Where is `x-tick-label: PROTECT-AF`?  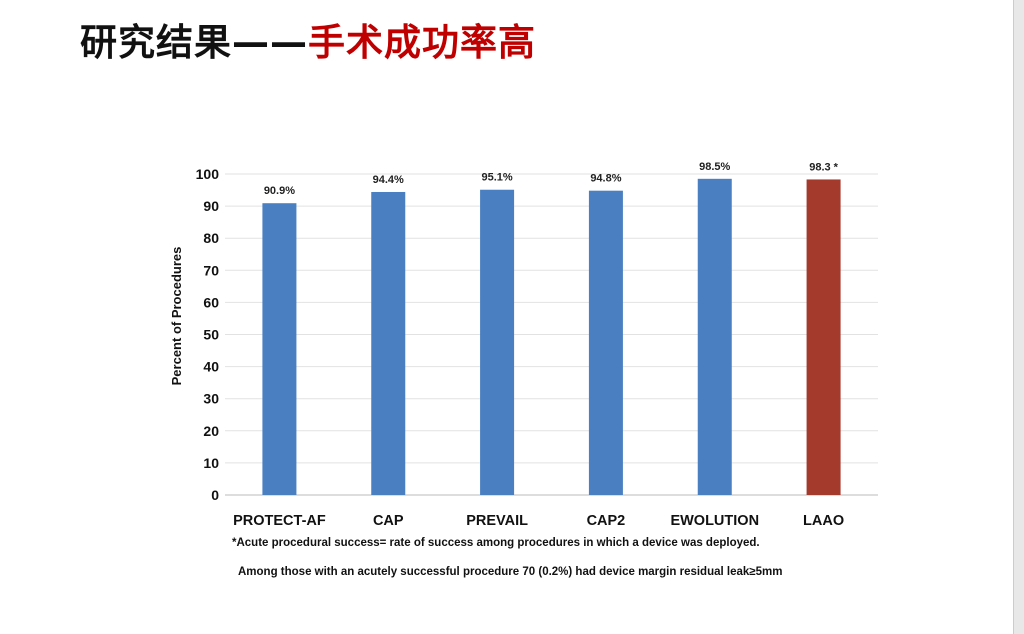 x-tick-label: PROTECT-AF is located at coordinates (279, 521).